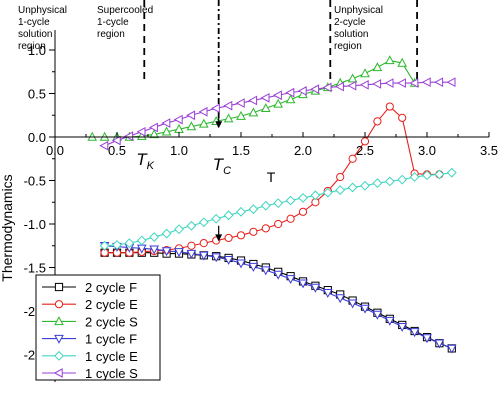  I want to click on y-axis-title: Thermodynamics, so click(7, 227).